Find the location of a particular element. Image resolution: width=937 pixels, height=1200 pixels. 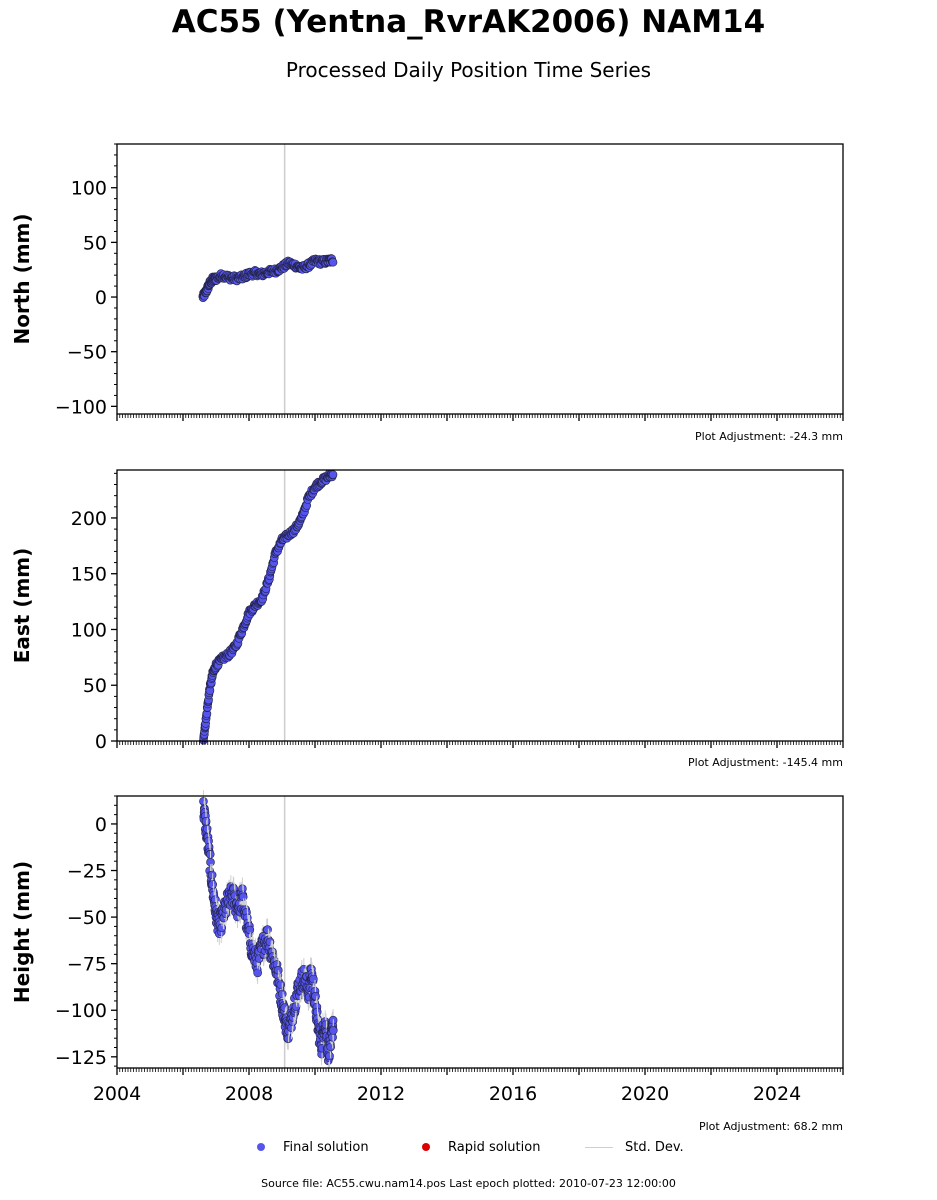

legend-marker-final is located at coordinates (261, 1147).